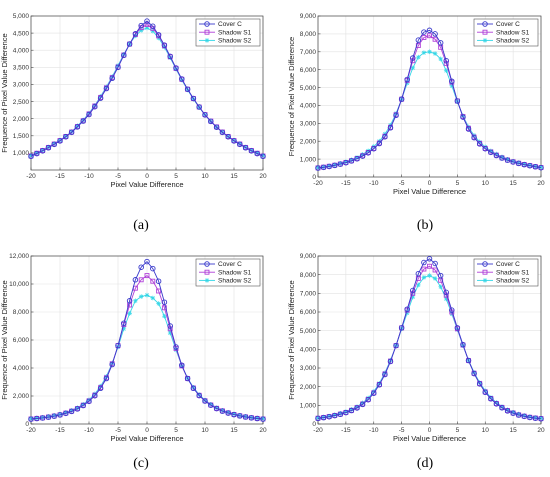 Image resolution: width=550 pixels, height=477 pixels. I want to click on y-tick-label: 4,500, so click(21, 33).